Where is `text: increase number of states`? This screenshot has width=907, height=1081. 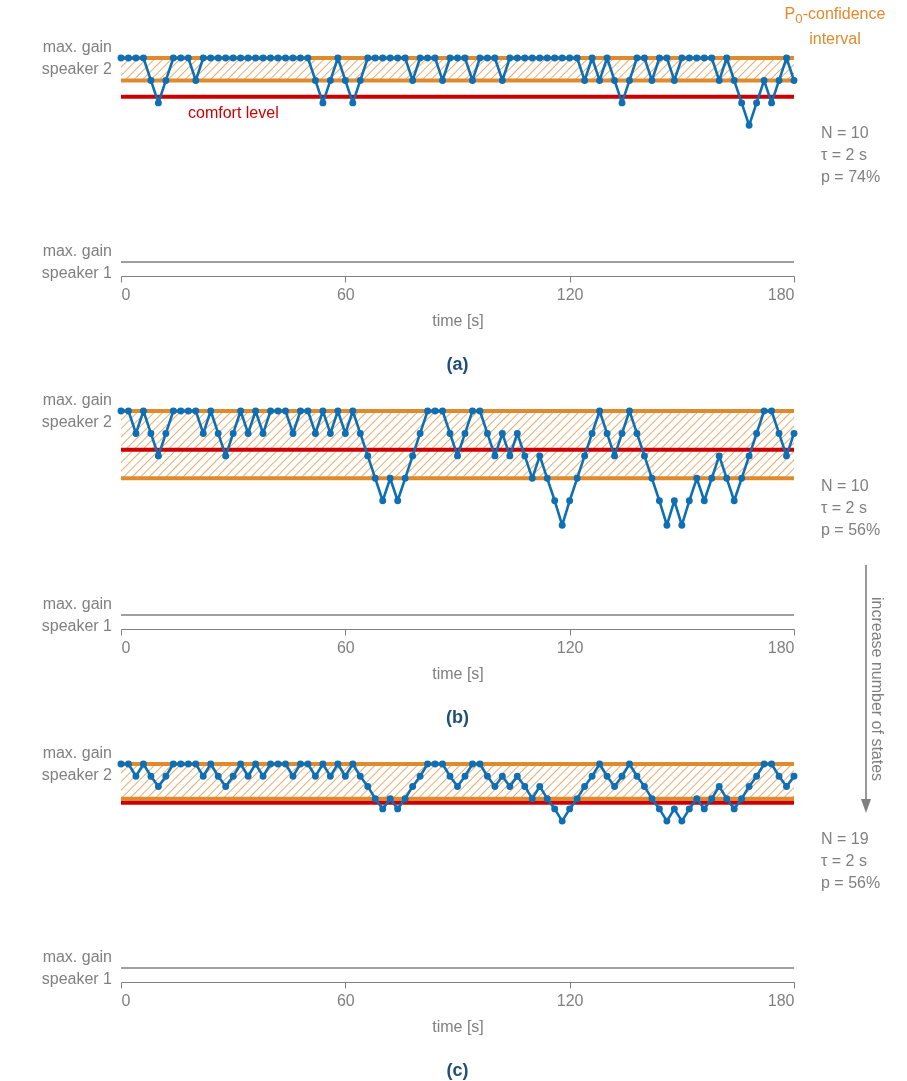 text: increase number of states is located at coordinates (877, 689).